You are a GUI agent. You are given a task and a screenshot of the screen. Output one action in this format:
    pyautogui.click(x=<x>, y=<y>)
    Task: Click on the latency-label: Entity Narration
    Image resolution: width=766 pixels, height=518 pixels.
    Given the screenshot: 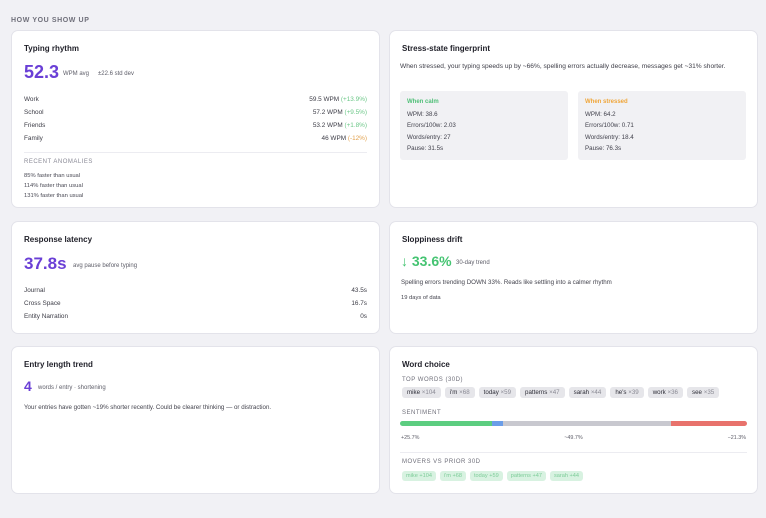 What is the action you would take?
    pyautogui.click(x=46, y=316)
    